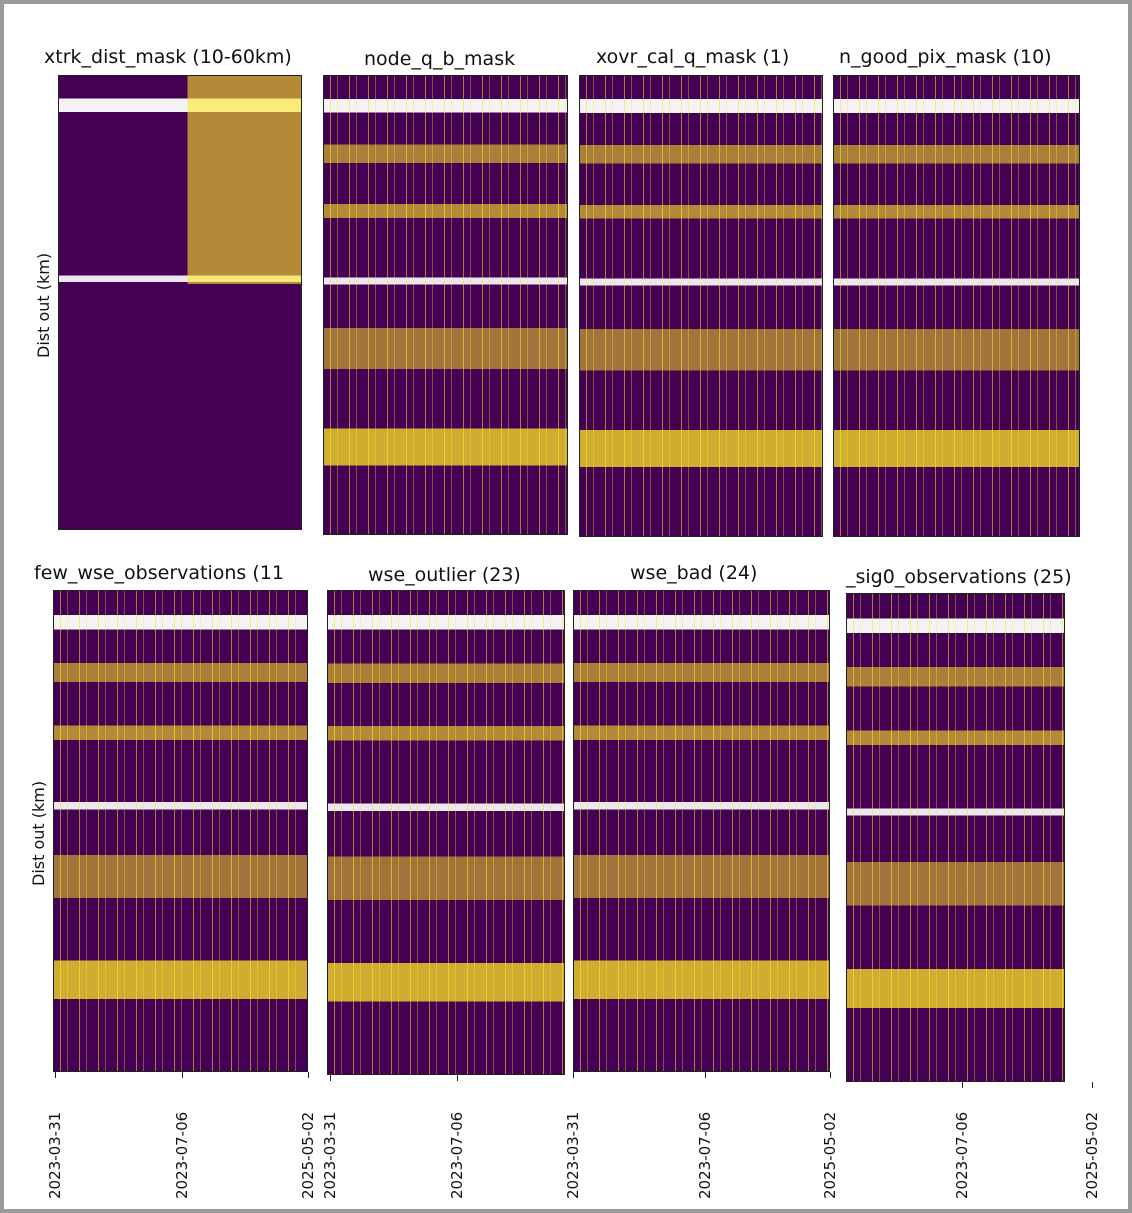  Describe the element at coordinates (159, 573) in the screenshot. I see `panel-title: few_wse_observations (11` at that location.